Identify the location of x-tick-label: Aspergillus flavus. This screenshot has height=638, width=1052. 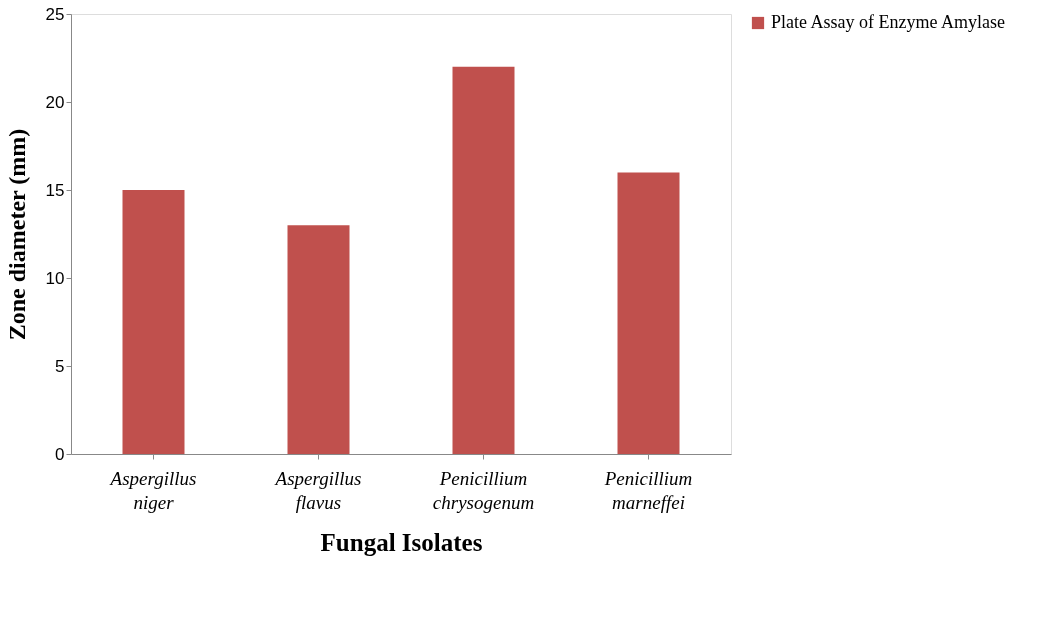
(317, 490).